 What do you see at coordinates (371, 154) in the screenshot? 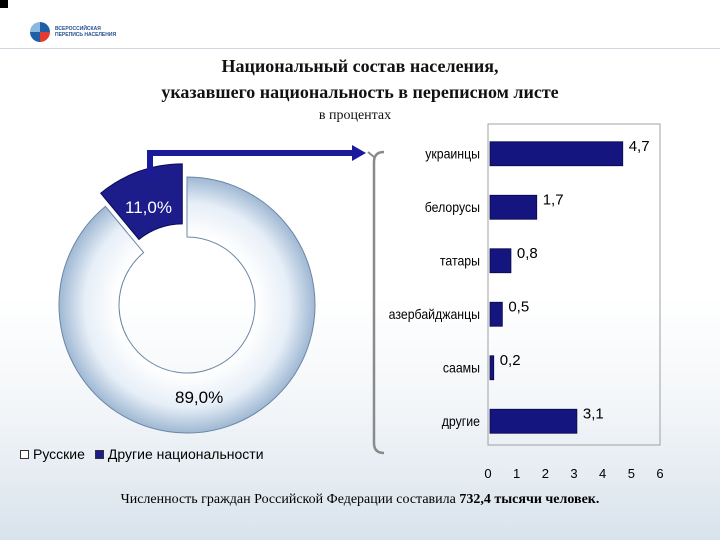
I see `bracket-tip` at bounding box center [371, 154].